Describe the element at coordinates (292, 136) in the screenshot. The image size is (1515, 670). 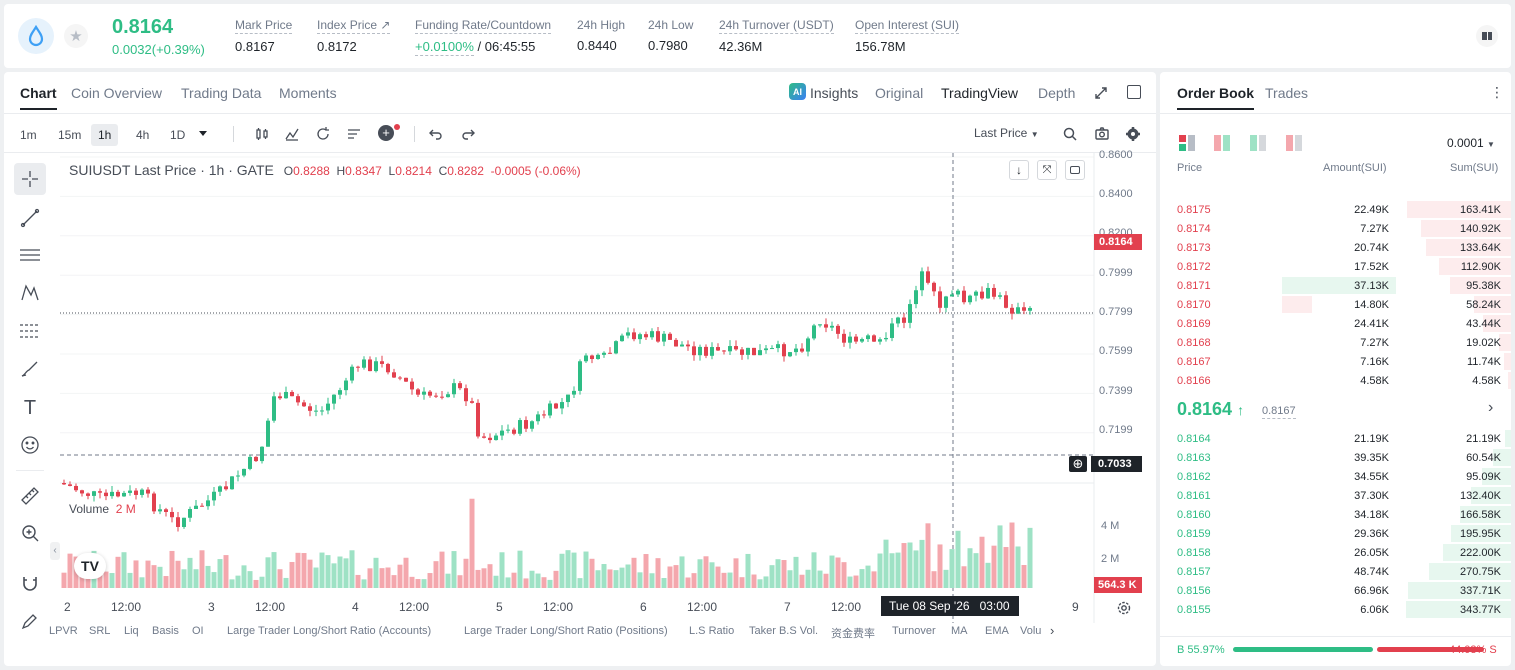
I see `indicators-icon` at that location.